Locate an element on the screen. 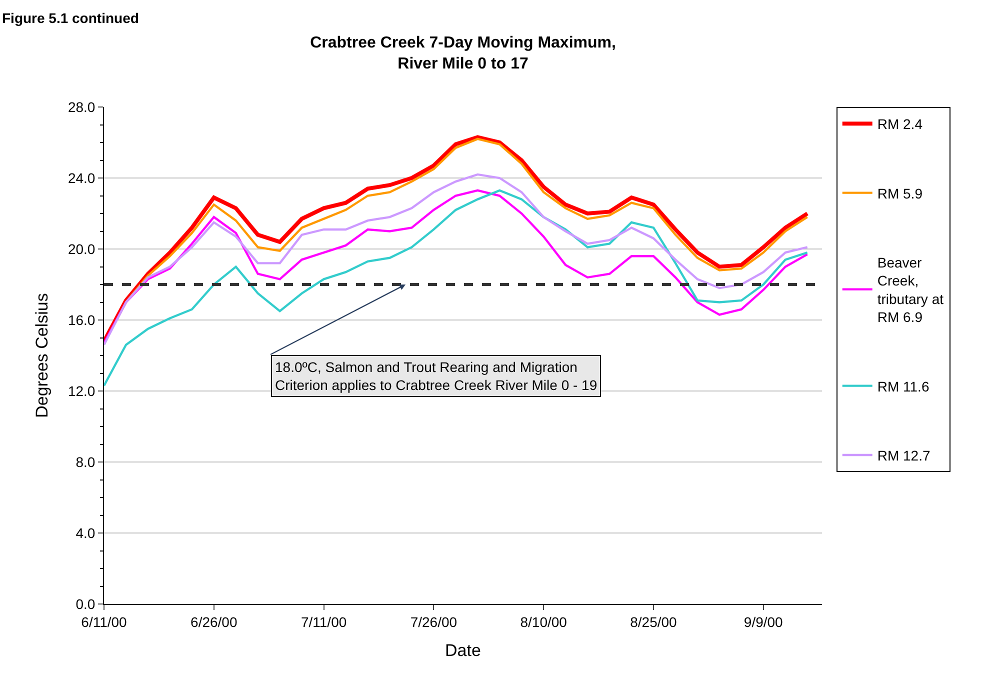 Image resolution: width=981 pixels, height=679 pixels. y-tick-label: 28.0 is located at coordinates (82, 106).